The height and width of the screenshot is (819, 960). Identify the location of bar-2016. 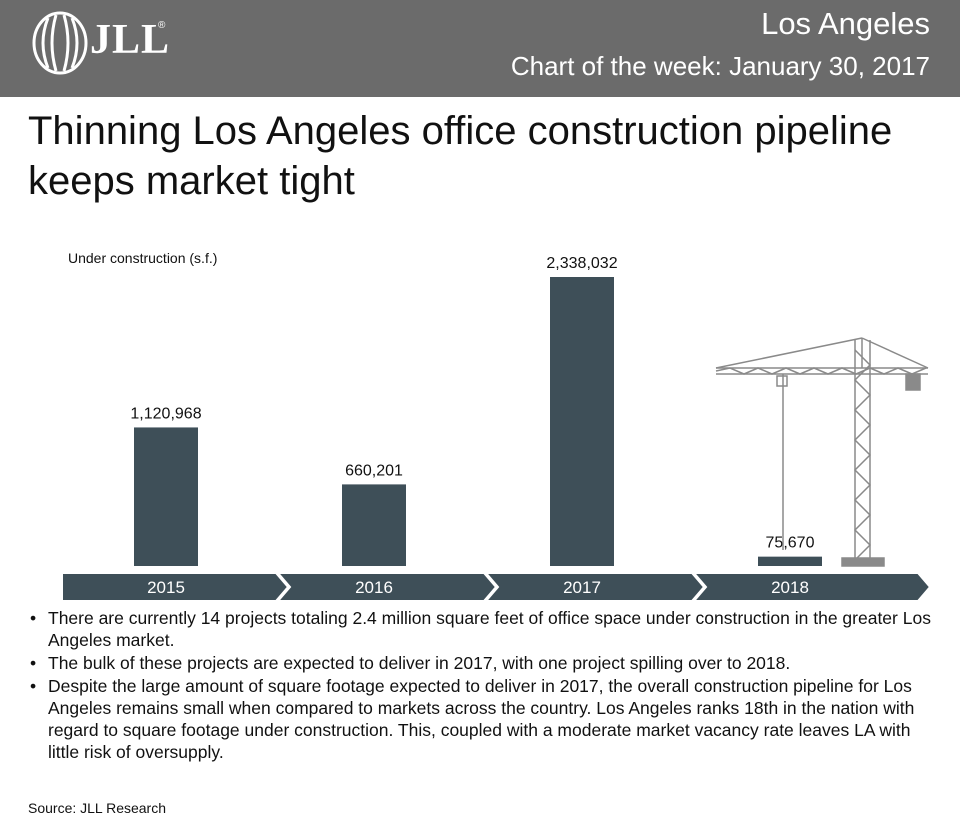
(374, 525).